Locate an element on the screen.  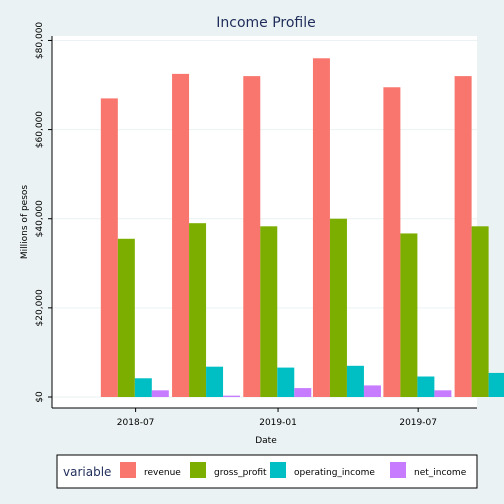
legend-label-gross_profit: gross_profit is located at coordinates (240, 473).